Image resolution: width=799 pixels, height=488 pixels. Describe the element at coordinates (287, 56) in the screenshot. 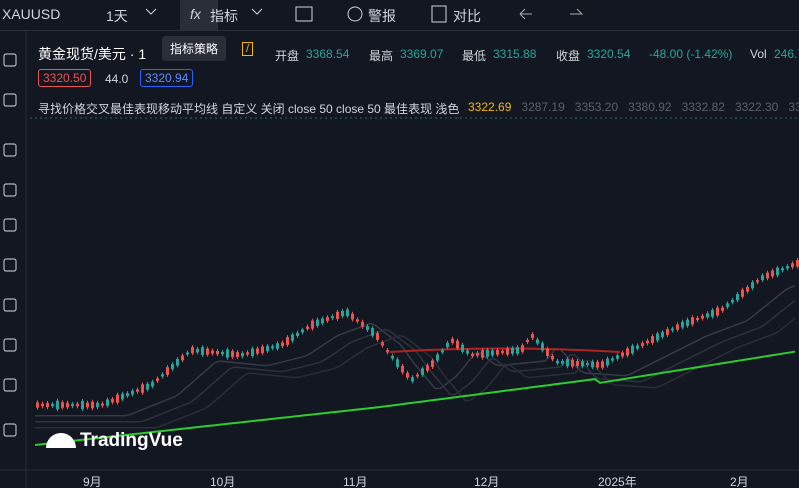

I see `open-label: 开盘` at that location.